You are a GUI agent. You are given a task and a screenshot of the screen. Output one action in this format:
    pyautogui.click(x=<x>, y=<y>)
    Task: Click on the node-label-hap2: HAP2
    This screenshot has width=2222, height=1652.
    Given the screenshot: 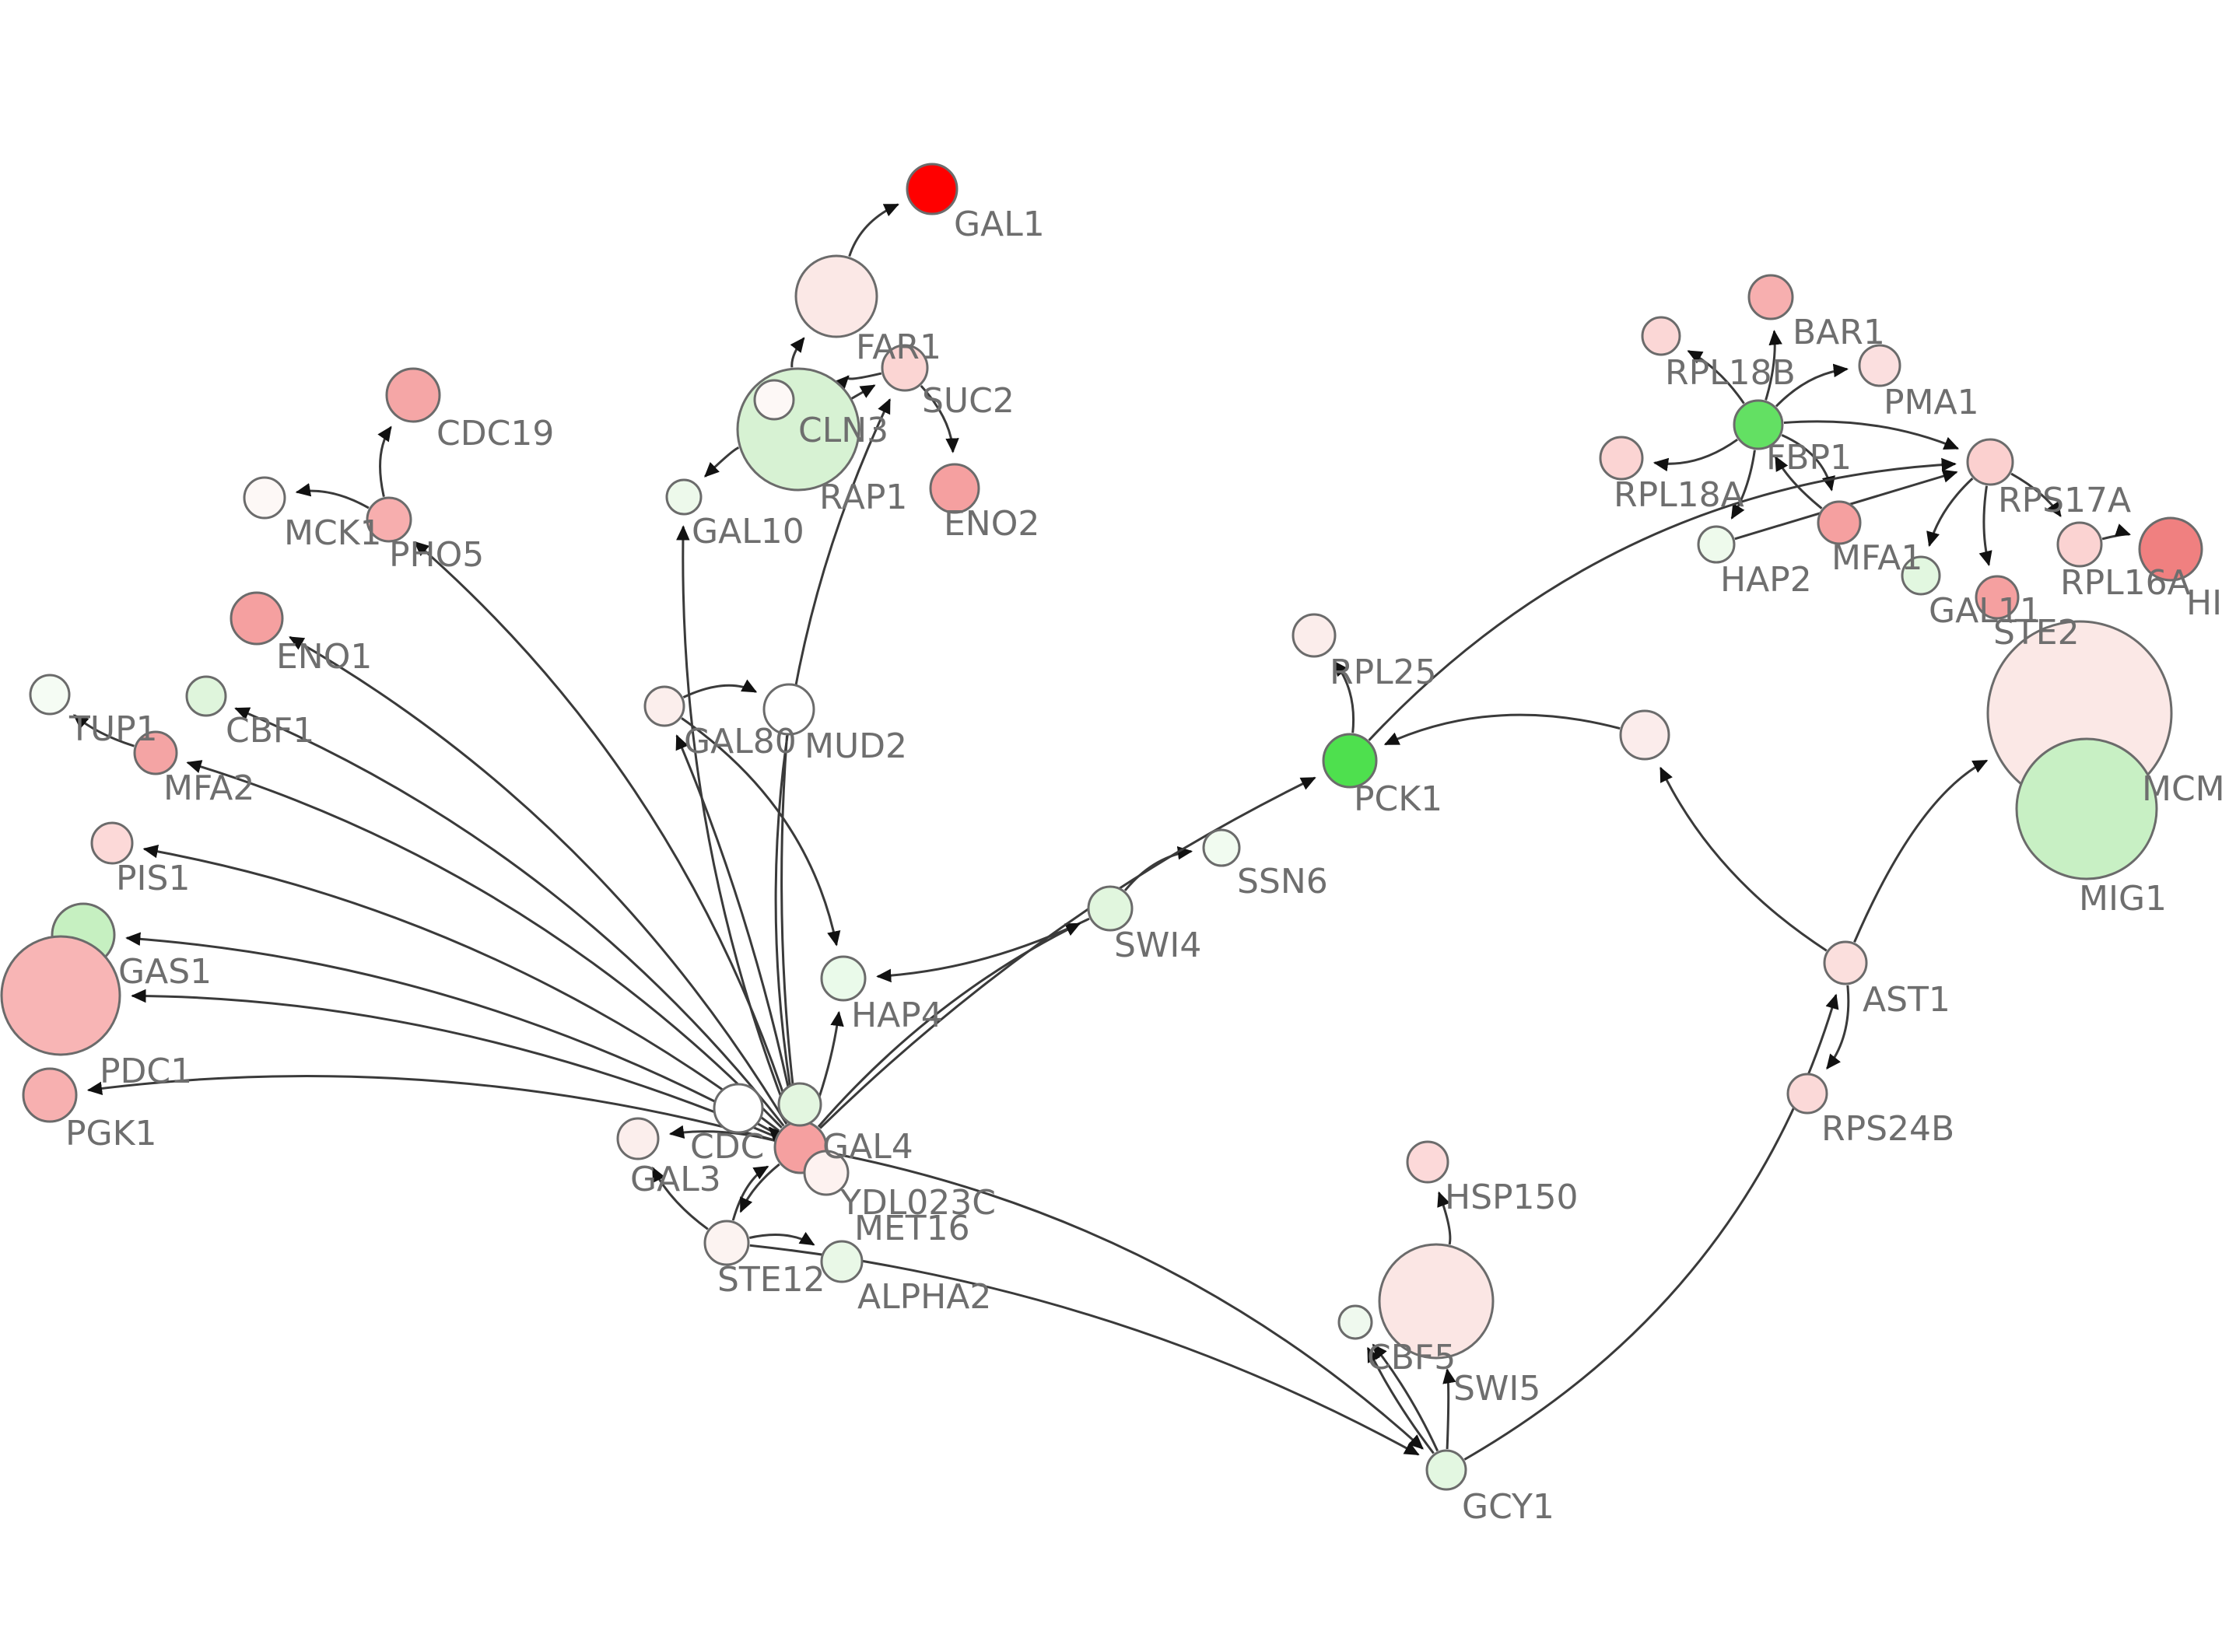 What is the action you would take?
    pyautogui.click(x=1766, y=580)
    